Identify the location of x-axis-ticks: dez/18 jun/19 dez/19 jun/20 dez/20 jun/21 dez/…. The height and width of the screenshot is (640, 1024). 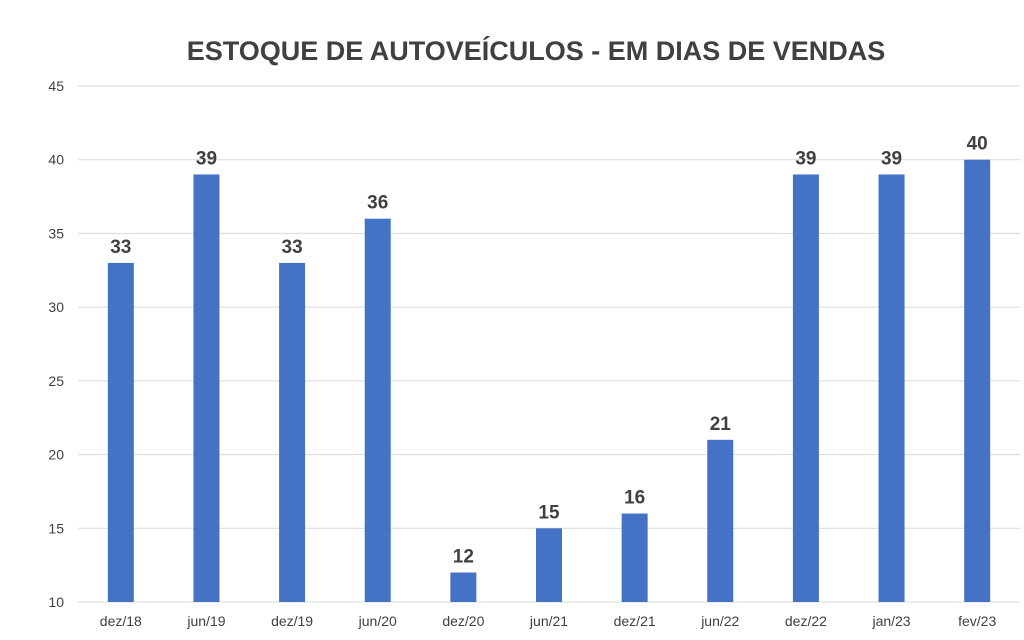
(548, 621).